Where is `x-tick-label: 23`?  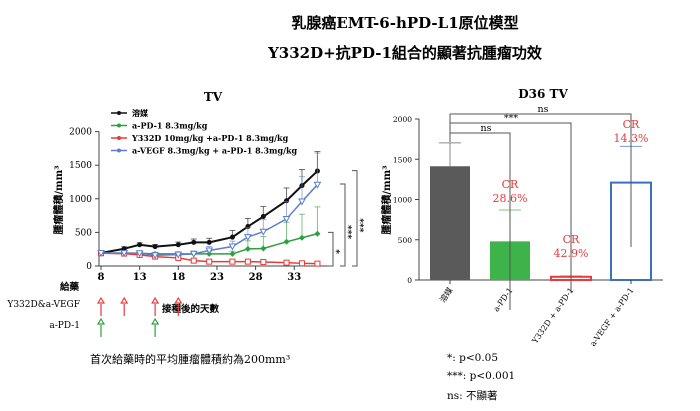 x-tick-label: 23 is located at coordinates (217, 277).